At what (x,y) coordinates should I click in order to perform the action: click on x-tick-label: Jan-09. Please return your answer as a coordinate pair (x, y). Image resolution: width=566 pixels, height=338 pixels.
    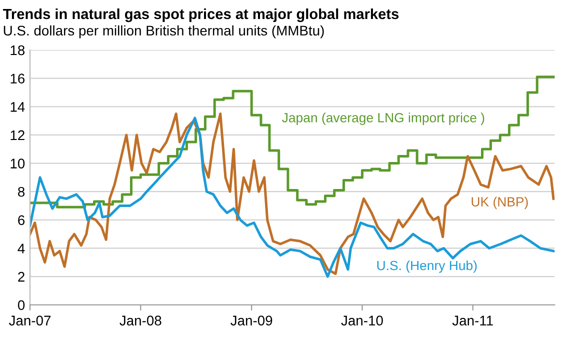
    Looking at the image, I should click on (251, 321).